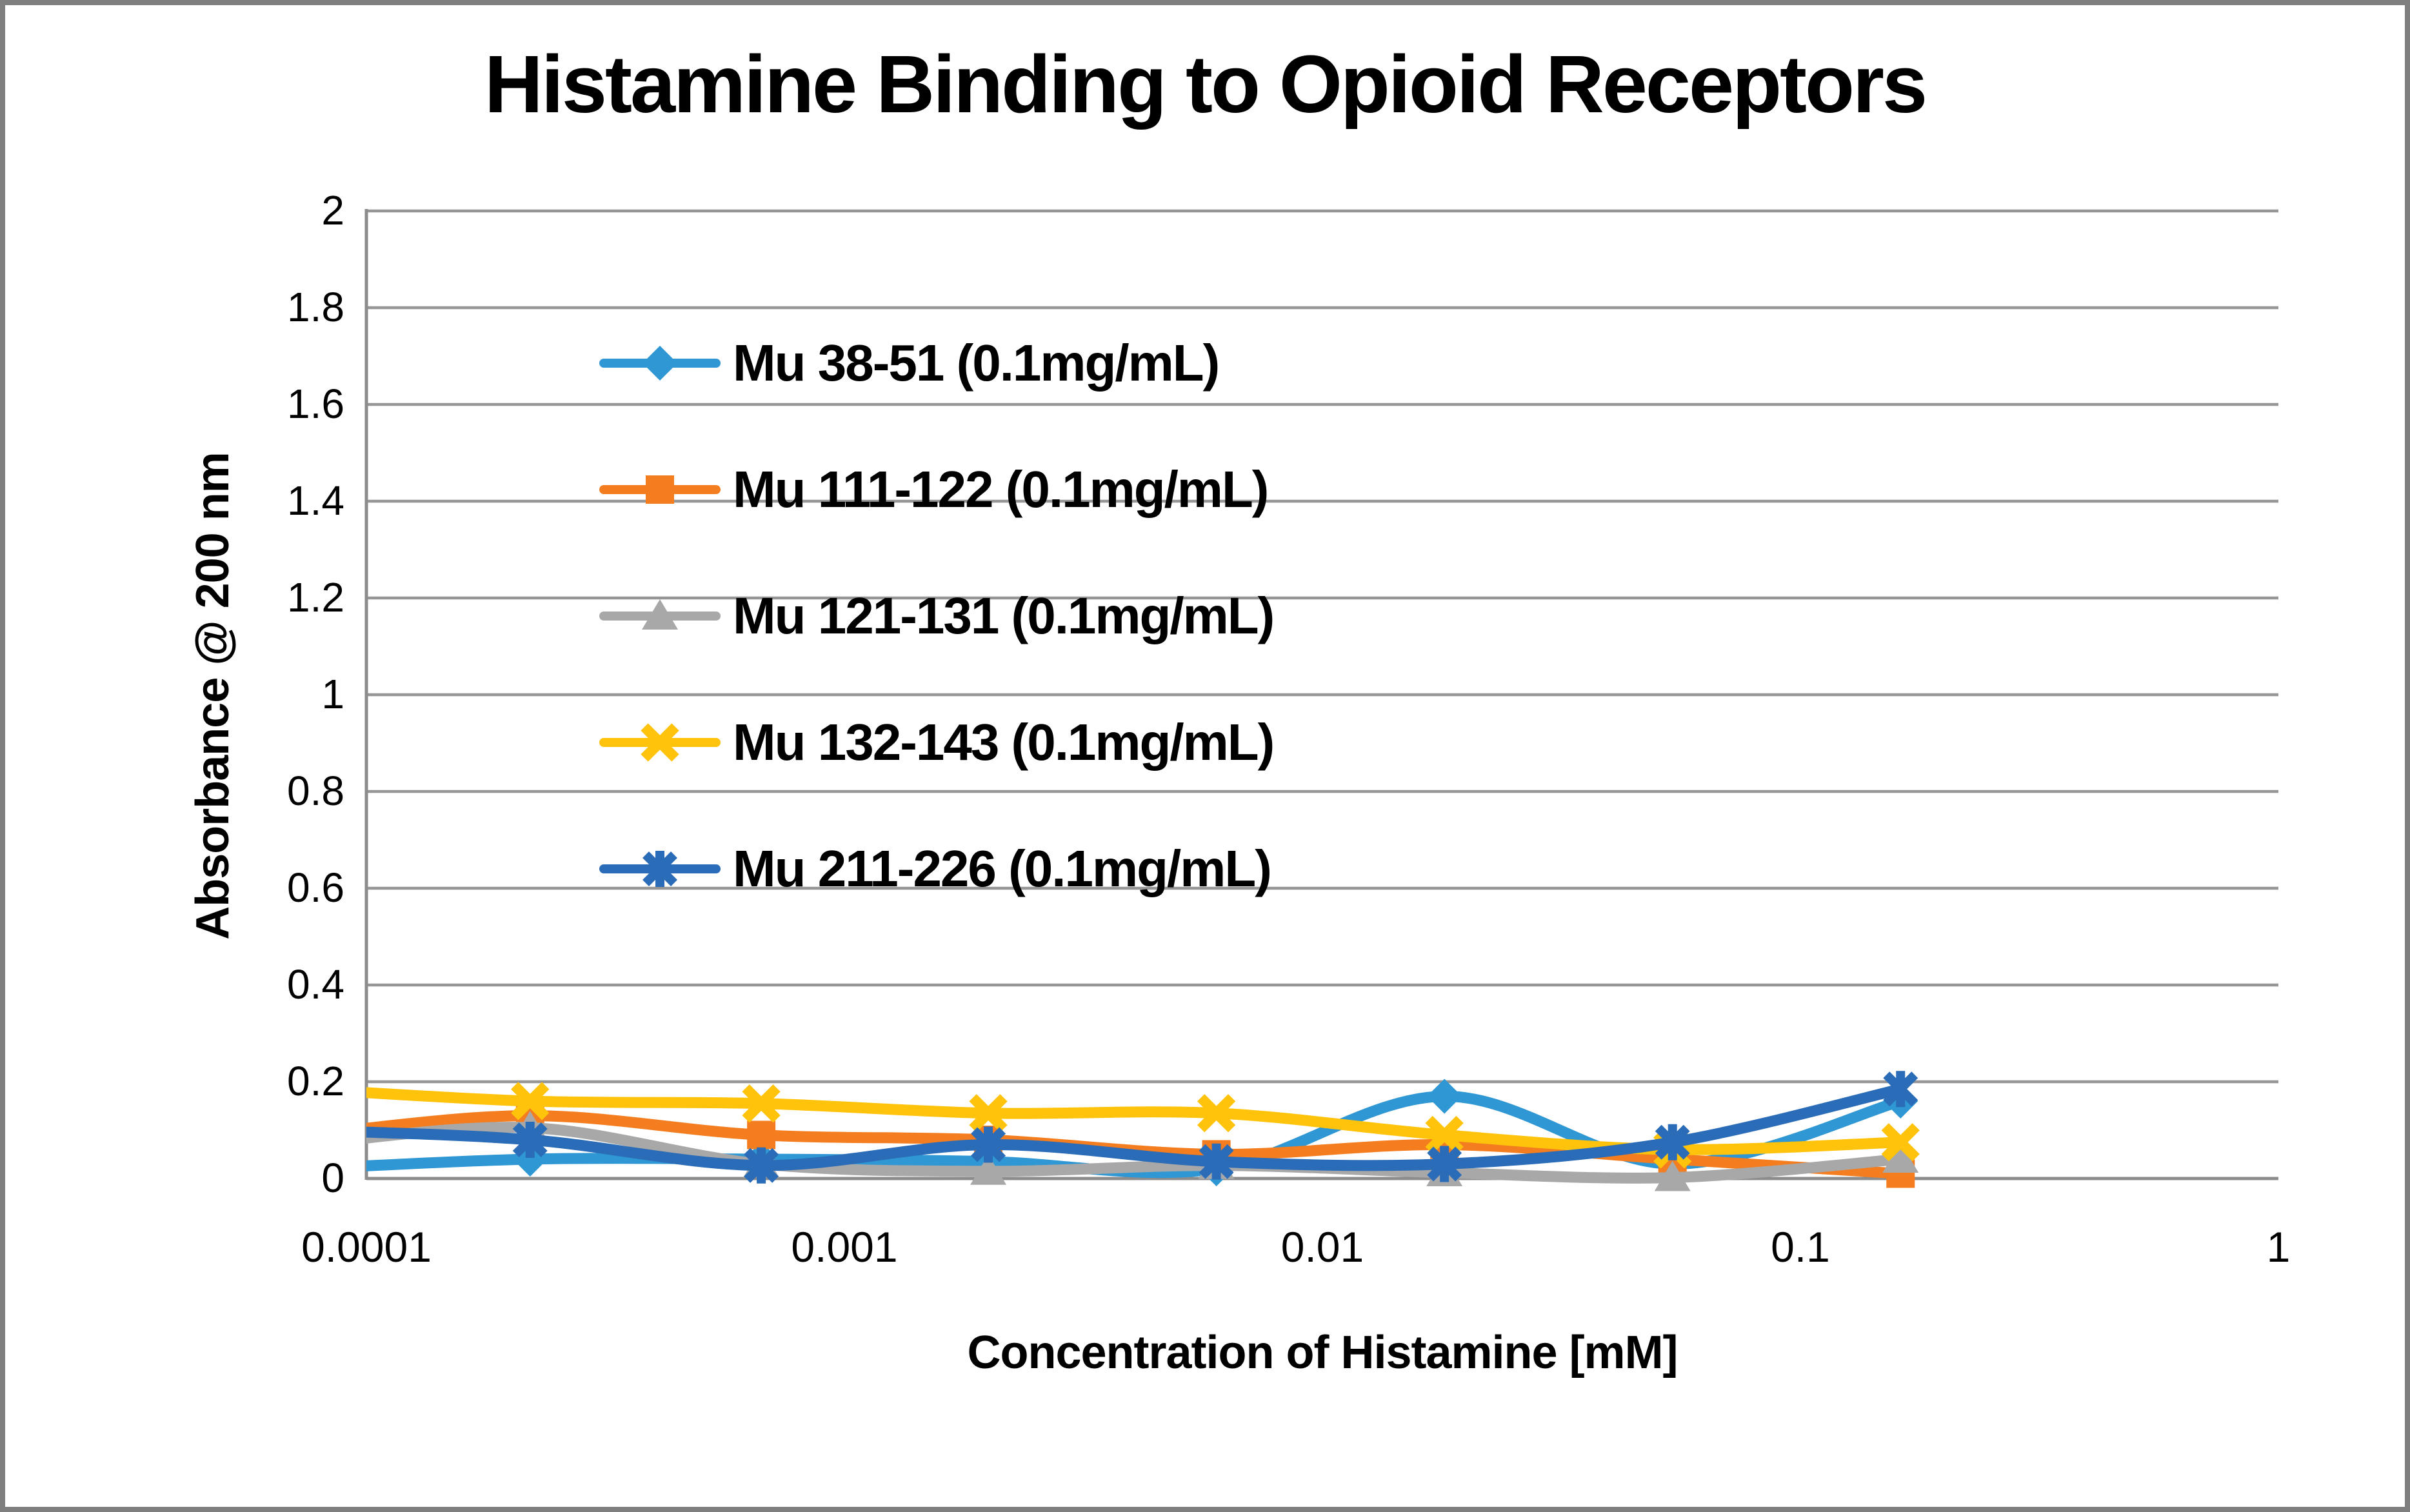  I want to click on legend-key-triangle-icon, so click(660, 614).